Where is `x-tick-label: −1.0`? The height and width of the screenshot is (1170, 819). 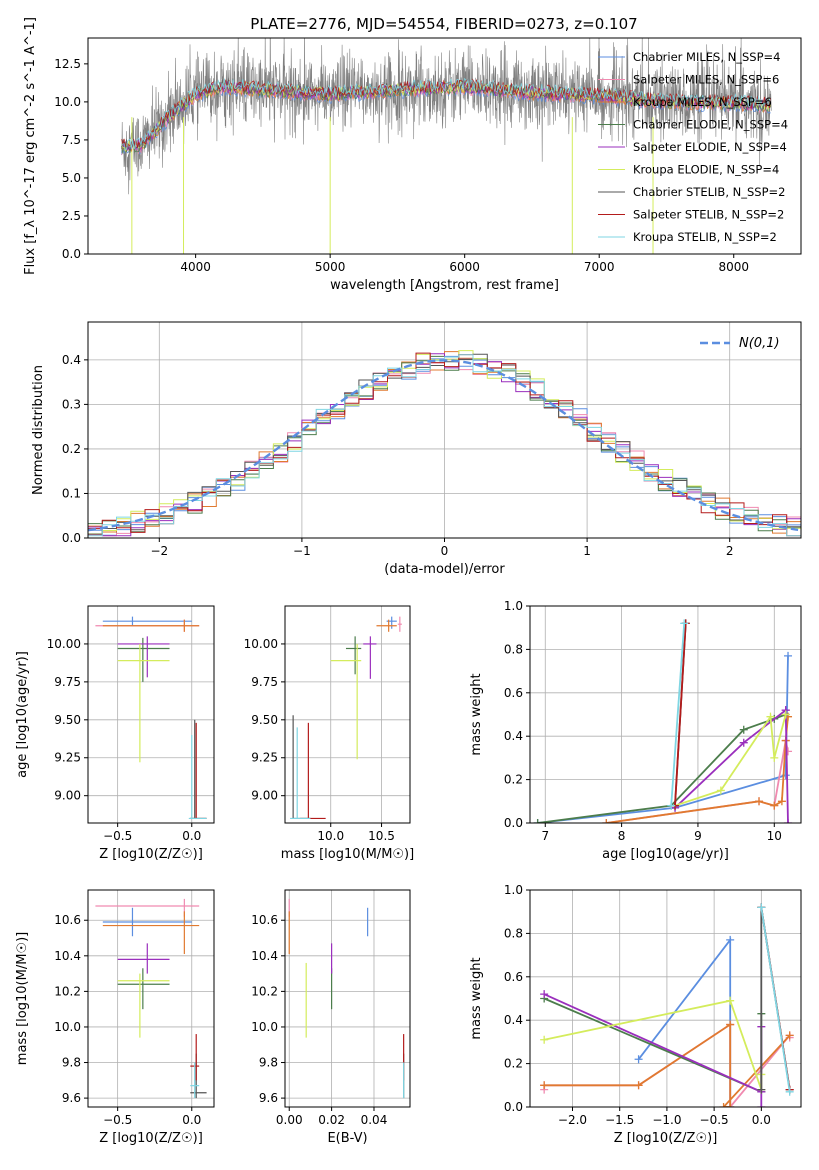 x-tick-label: −1.0 is located at coordinates (666, 1120).